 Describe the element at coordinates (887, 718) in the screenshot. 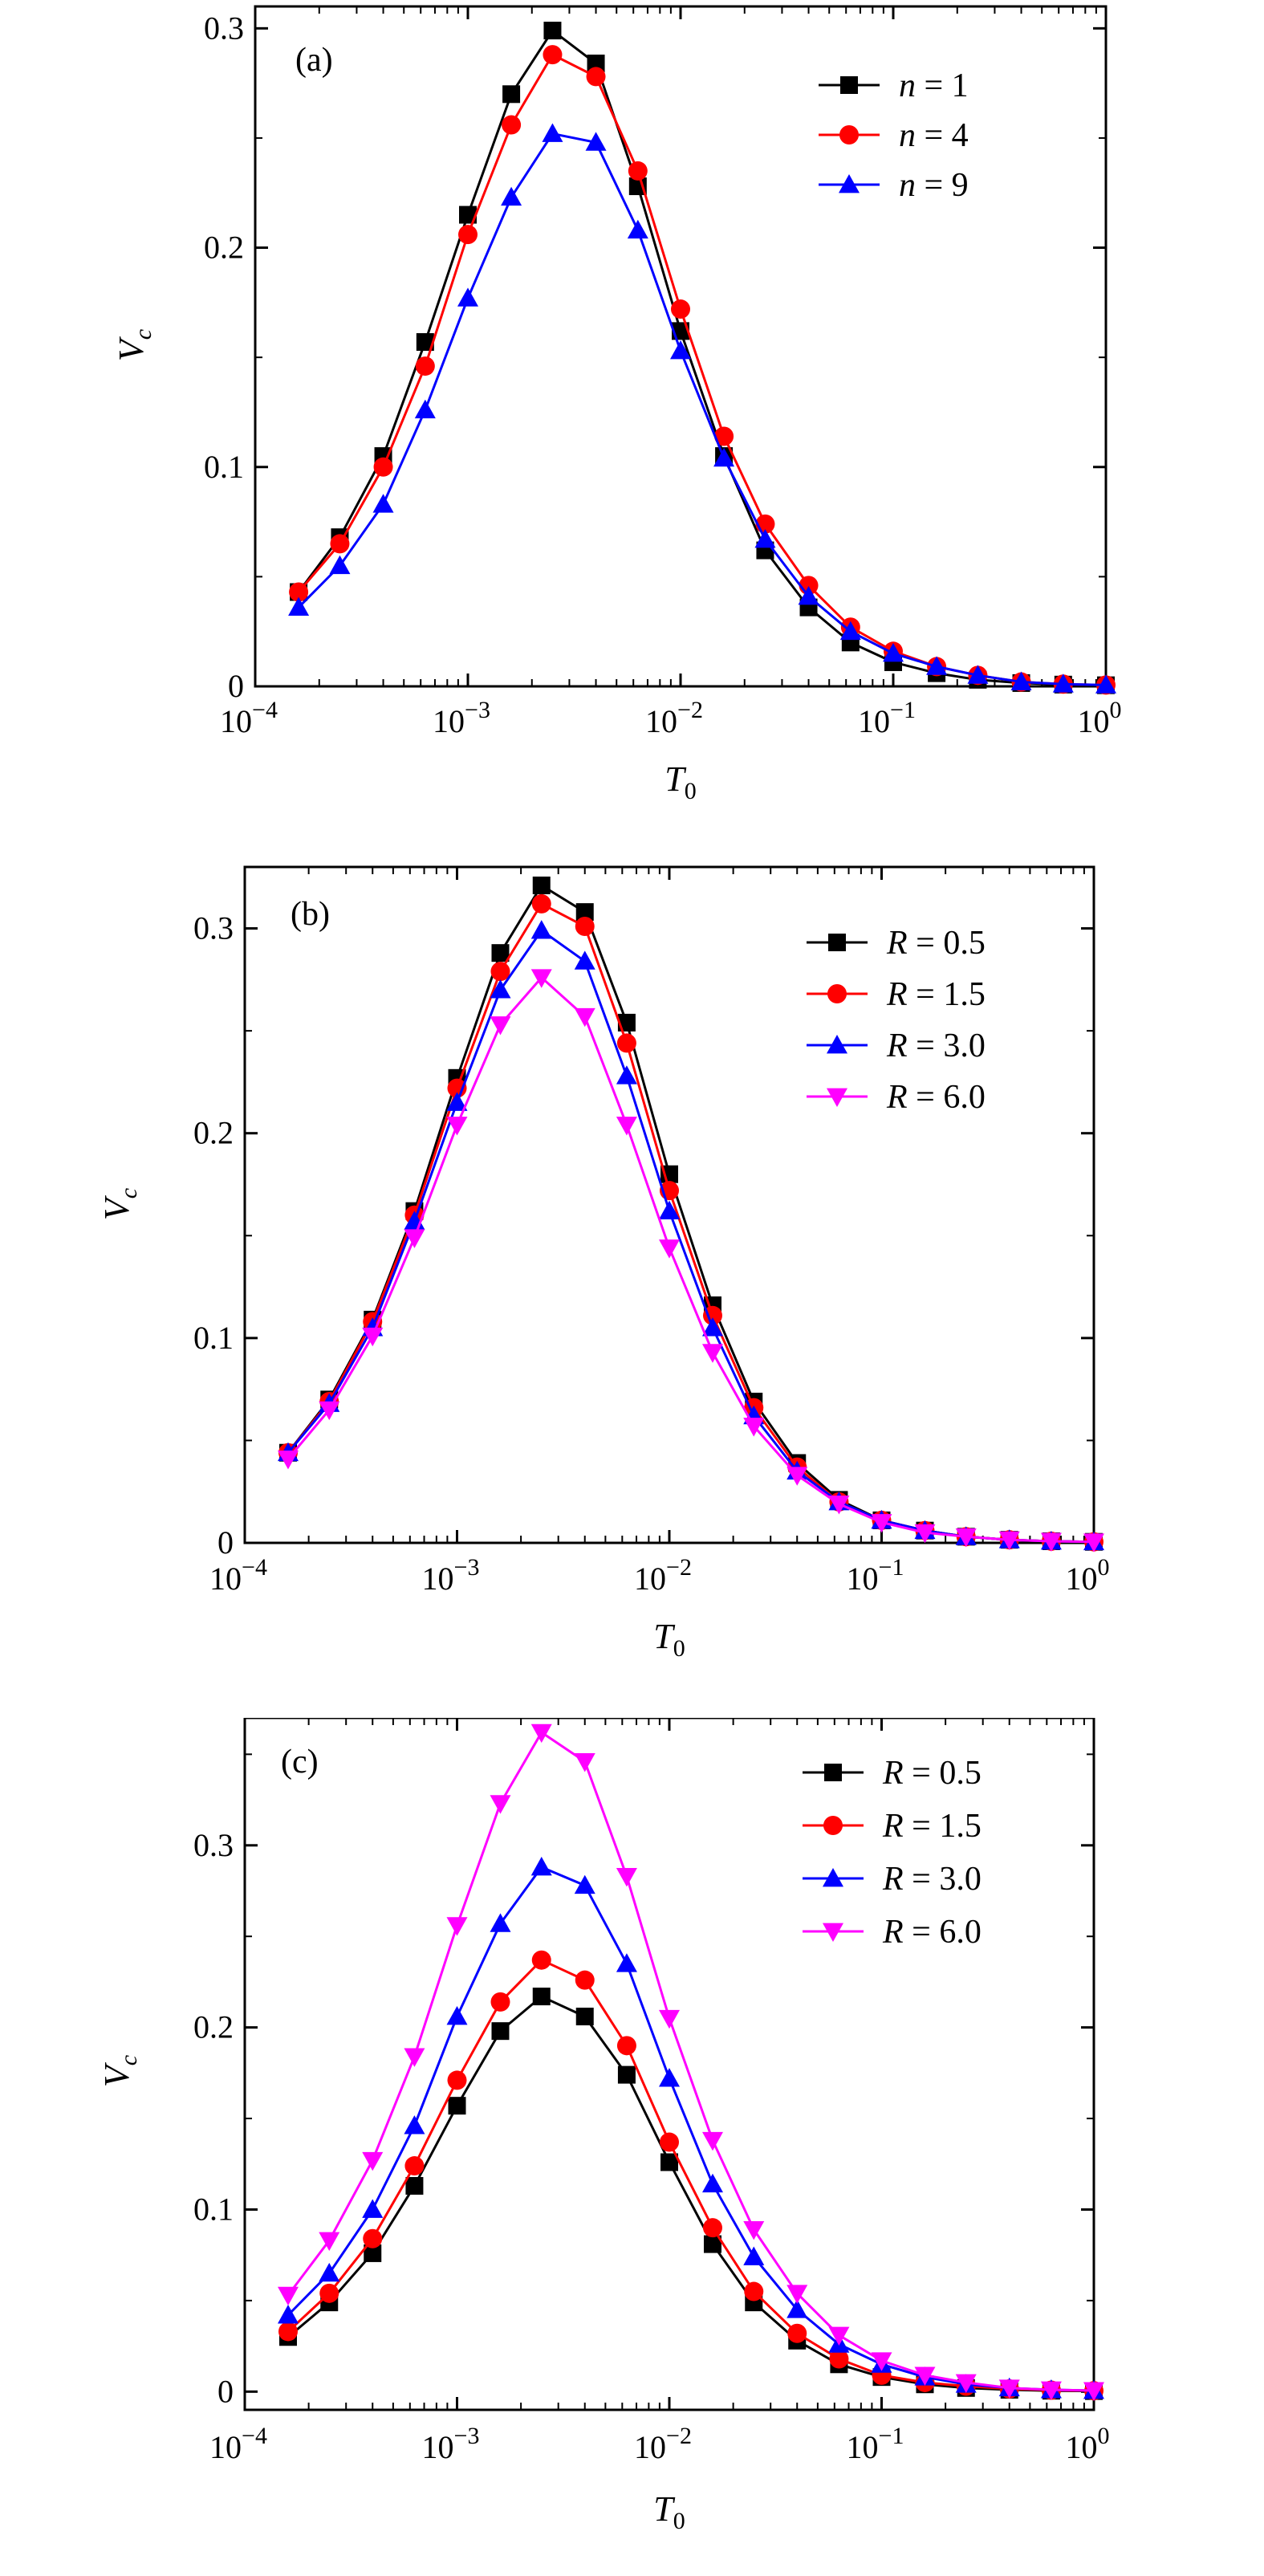

I see `x-tick-label: 10⁻¹` at that location.